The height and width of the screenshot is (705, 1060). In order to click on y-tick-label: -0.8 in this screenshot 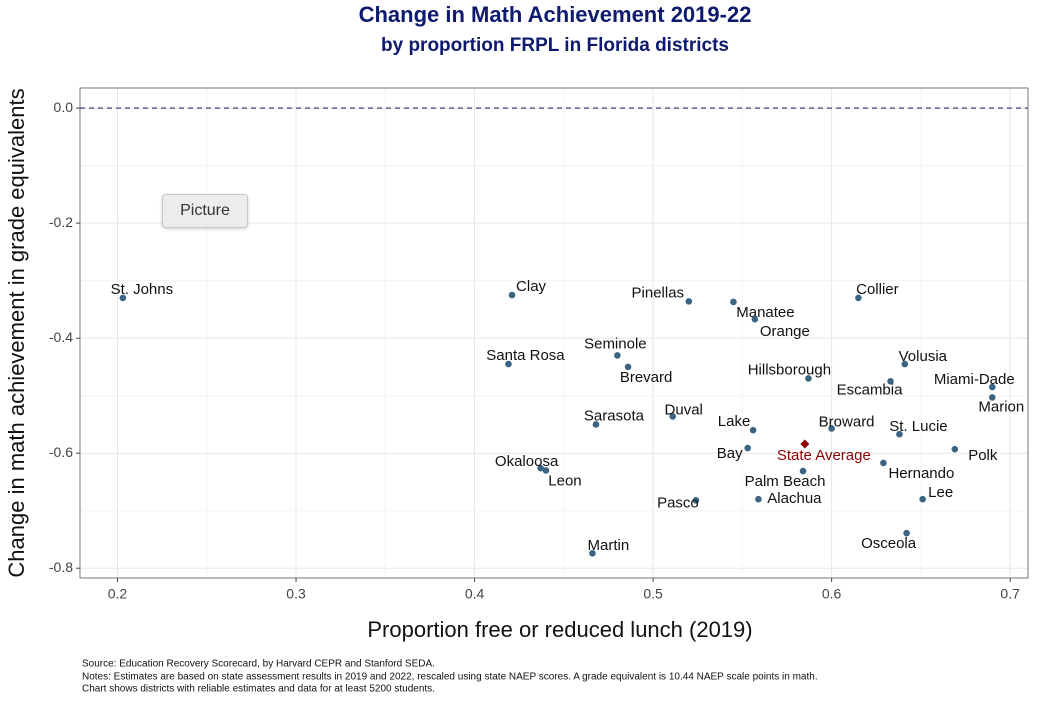, I will do `click(61, 567)`.